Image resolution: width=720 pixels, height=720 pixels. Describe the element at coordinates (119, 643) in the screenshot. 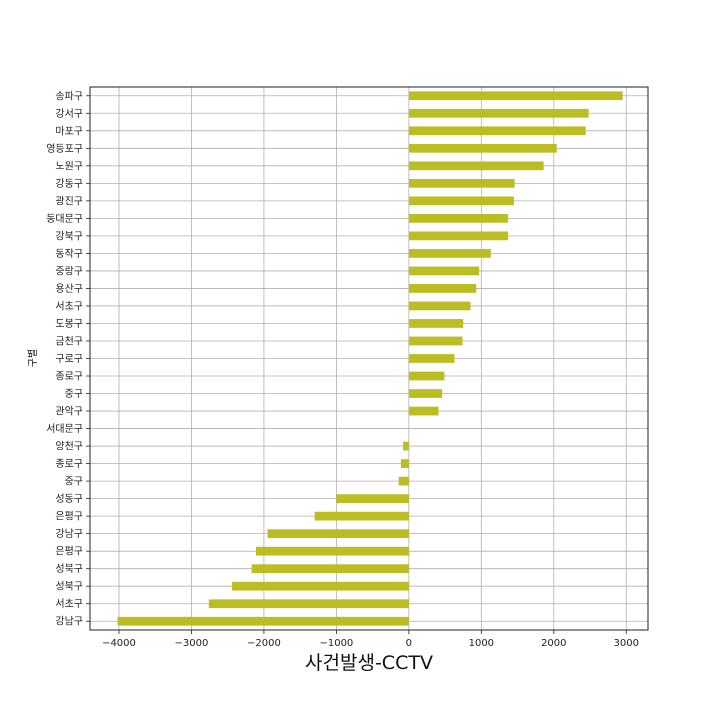

I see `x-tick-label: −4000` at that location.